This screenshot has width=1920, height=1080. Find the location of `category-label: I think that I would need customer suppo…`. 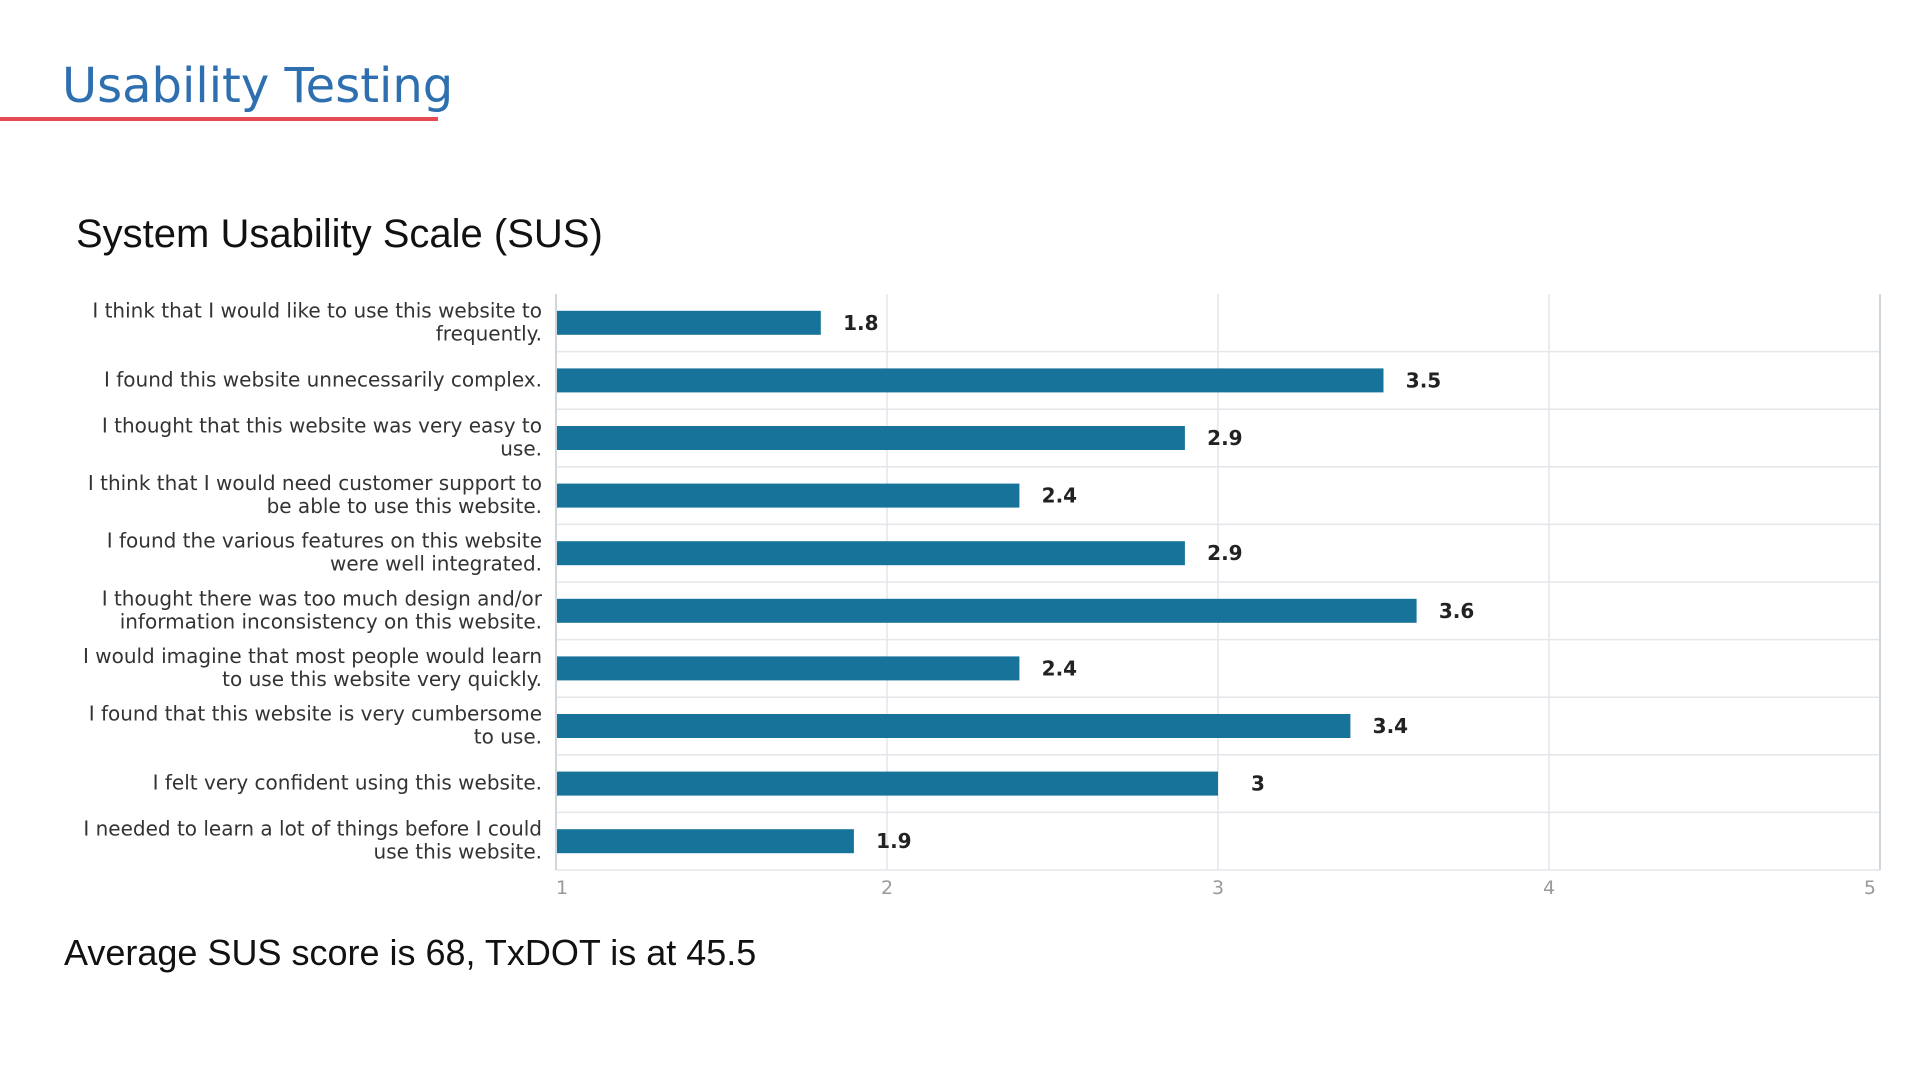

category-label: I think that I would need customer suppo… is located at coordinates (315, 494).